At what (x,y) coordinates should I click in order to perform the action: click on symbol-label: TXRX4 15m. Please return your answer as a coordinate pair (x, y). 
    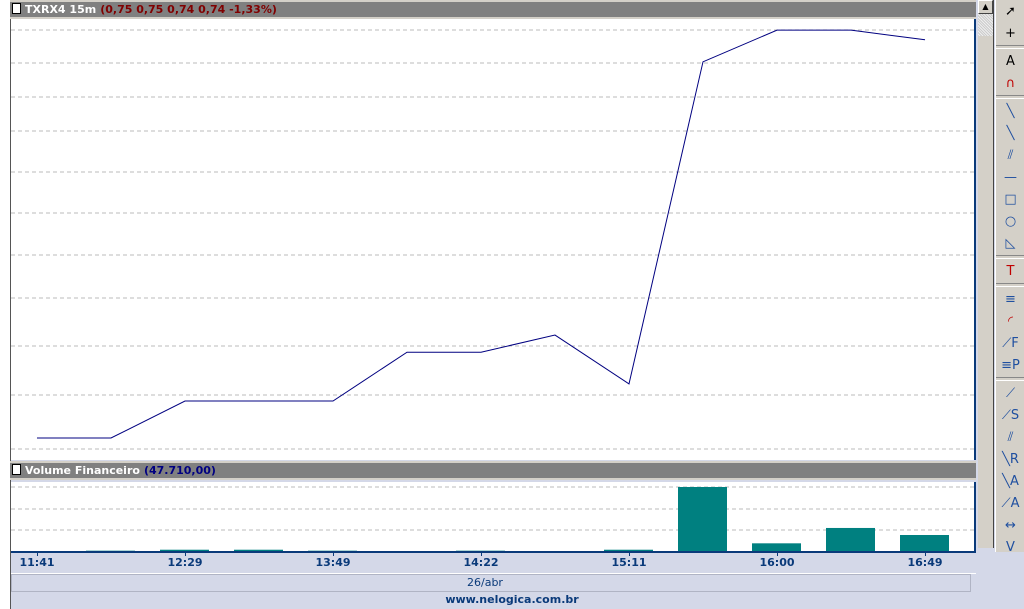
    Looking at the image, I should click on (61, 9).